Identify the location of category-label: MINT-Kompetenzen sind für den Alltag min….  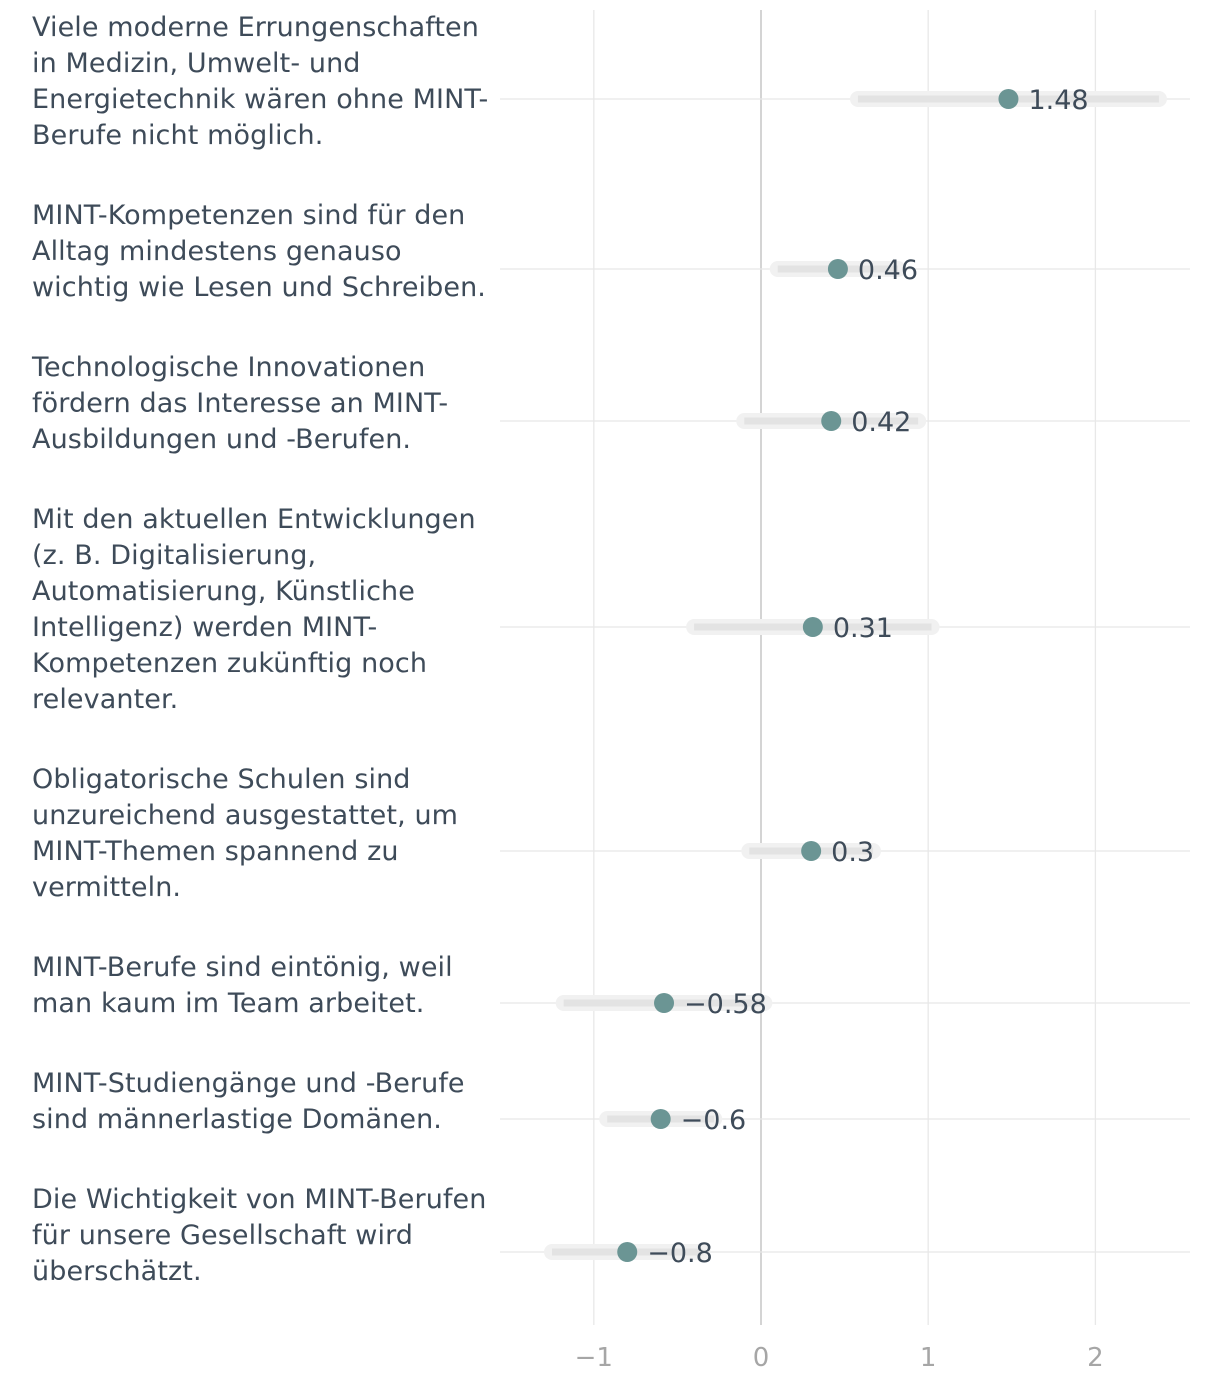
(259, 251).